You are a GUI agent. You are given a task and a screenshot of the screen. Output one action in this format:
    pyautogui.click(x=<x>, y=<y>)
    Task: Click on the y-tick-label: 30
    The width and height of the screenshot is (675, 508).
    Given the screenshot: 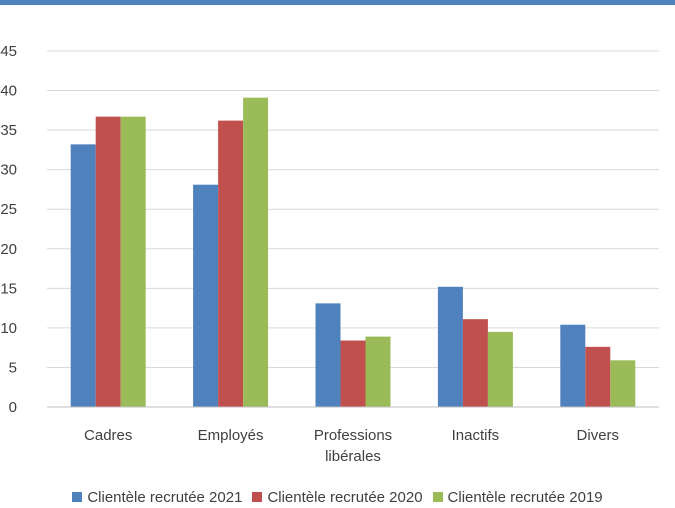 What is the action you would take?
    pyautogui.click(x=8, y=170)
    